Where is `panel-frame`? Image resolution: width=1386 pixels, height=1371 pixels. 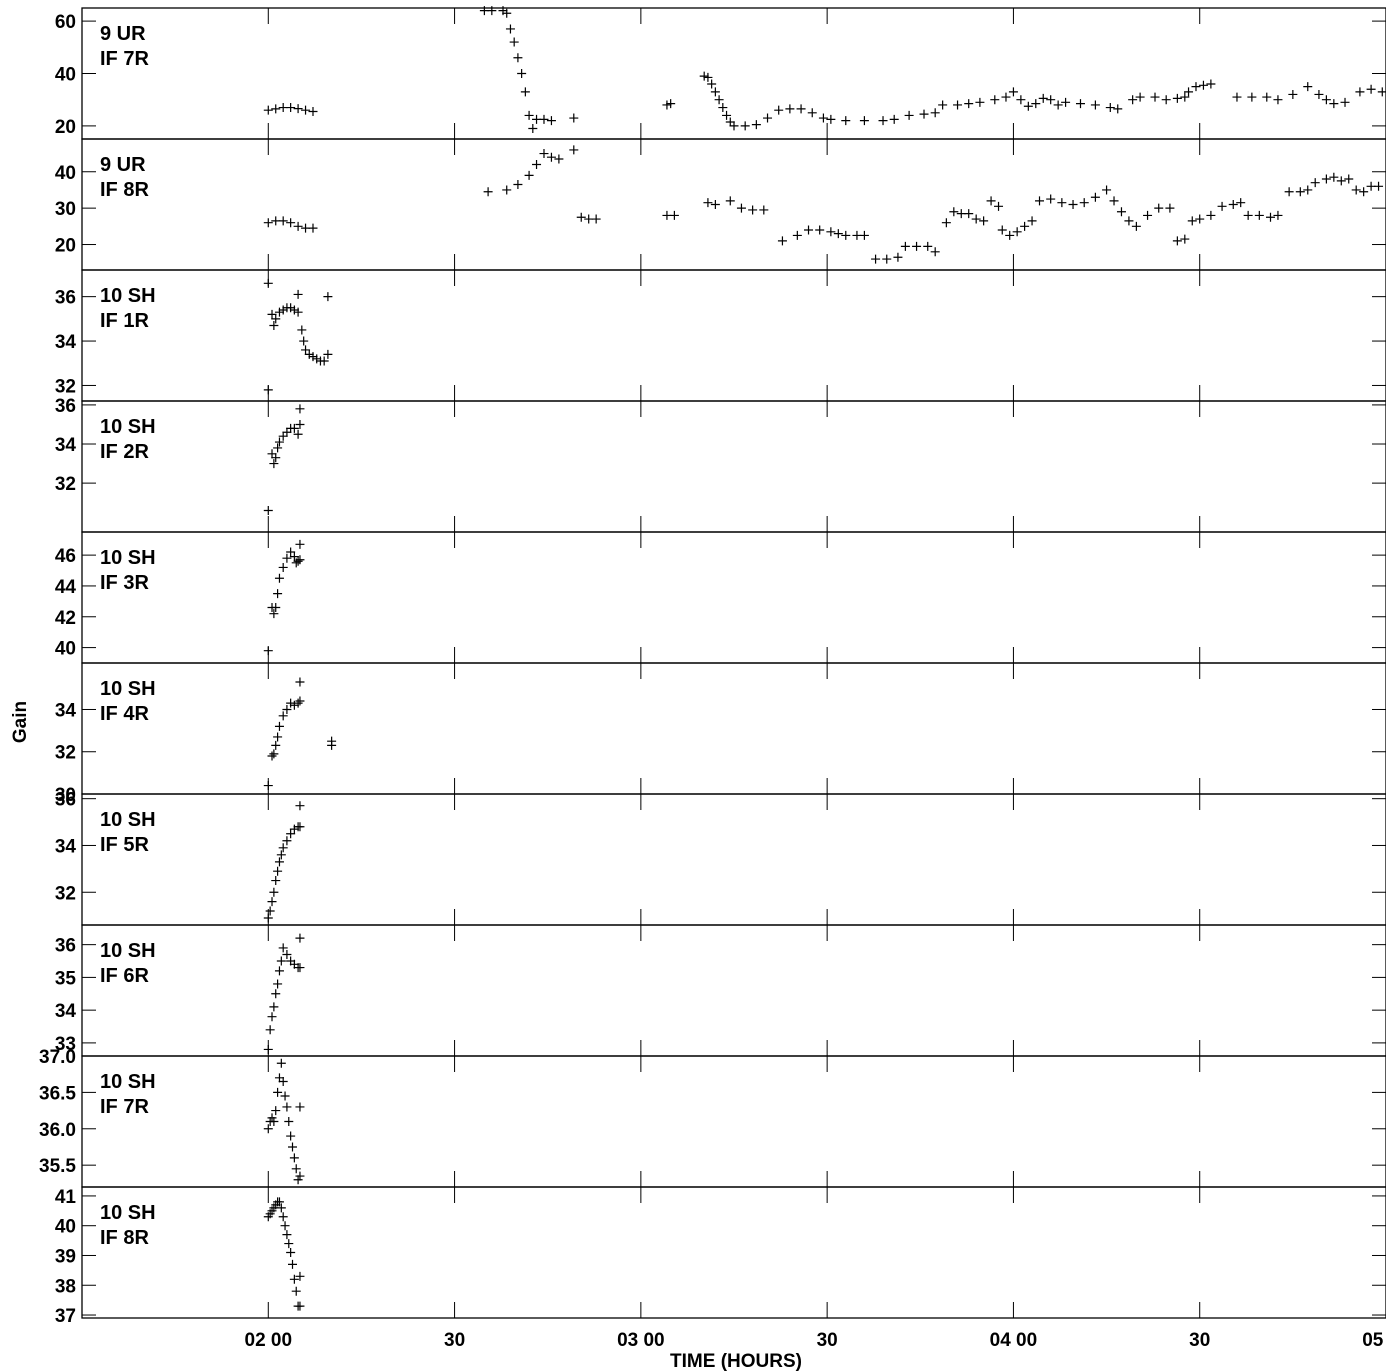 panel-frame is located at coordinates (733, 204).